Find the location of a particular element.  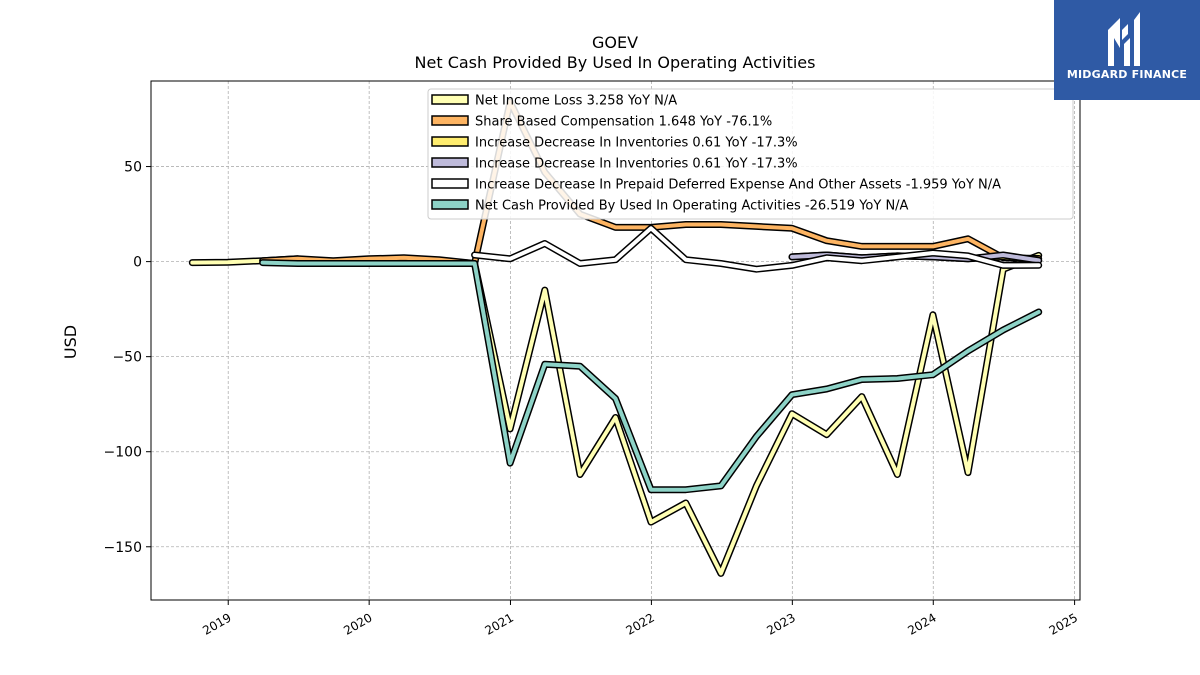

logo-text: MIDGARD FINANCE is located at coordinates (1127, 74).